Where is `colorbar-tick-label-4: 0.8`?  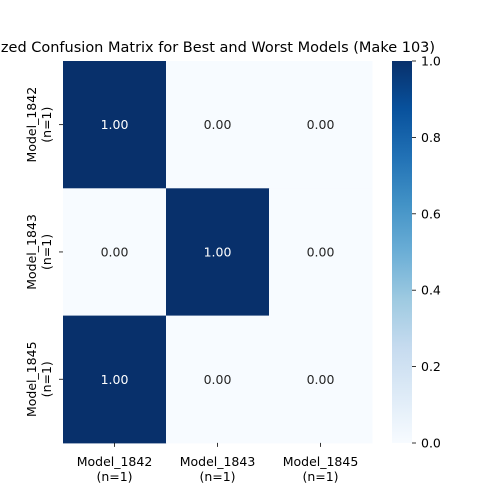 colorbar-tick-label-4: 0.8 is located at coordinates (431, 137).